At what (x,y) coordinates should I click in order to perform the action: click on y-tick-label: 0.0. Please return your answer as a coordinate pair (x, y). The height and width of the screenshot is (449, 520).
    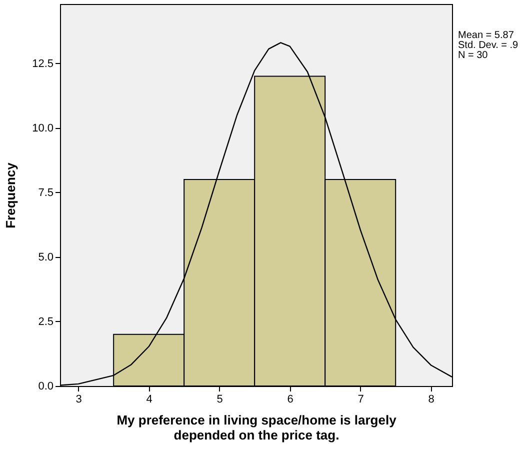
    Looking at the image, I should click on (46, 386).